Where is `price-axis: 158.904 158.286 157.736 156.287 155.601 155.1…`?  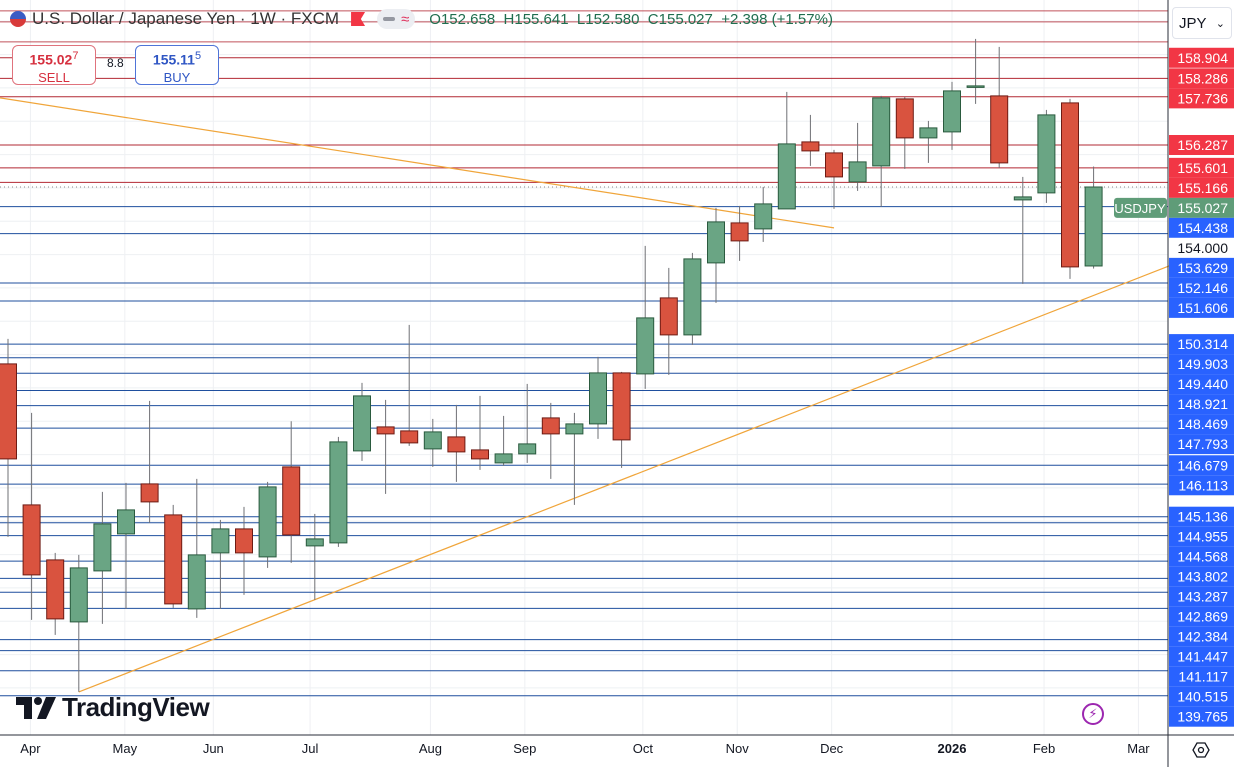 price-axis: 158.904 158.286 157.736 156.287 155.601 155.1… is located at coordinates (1174, 387).